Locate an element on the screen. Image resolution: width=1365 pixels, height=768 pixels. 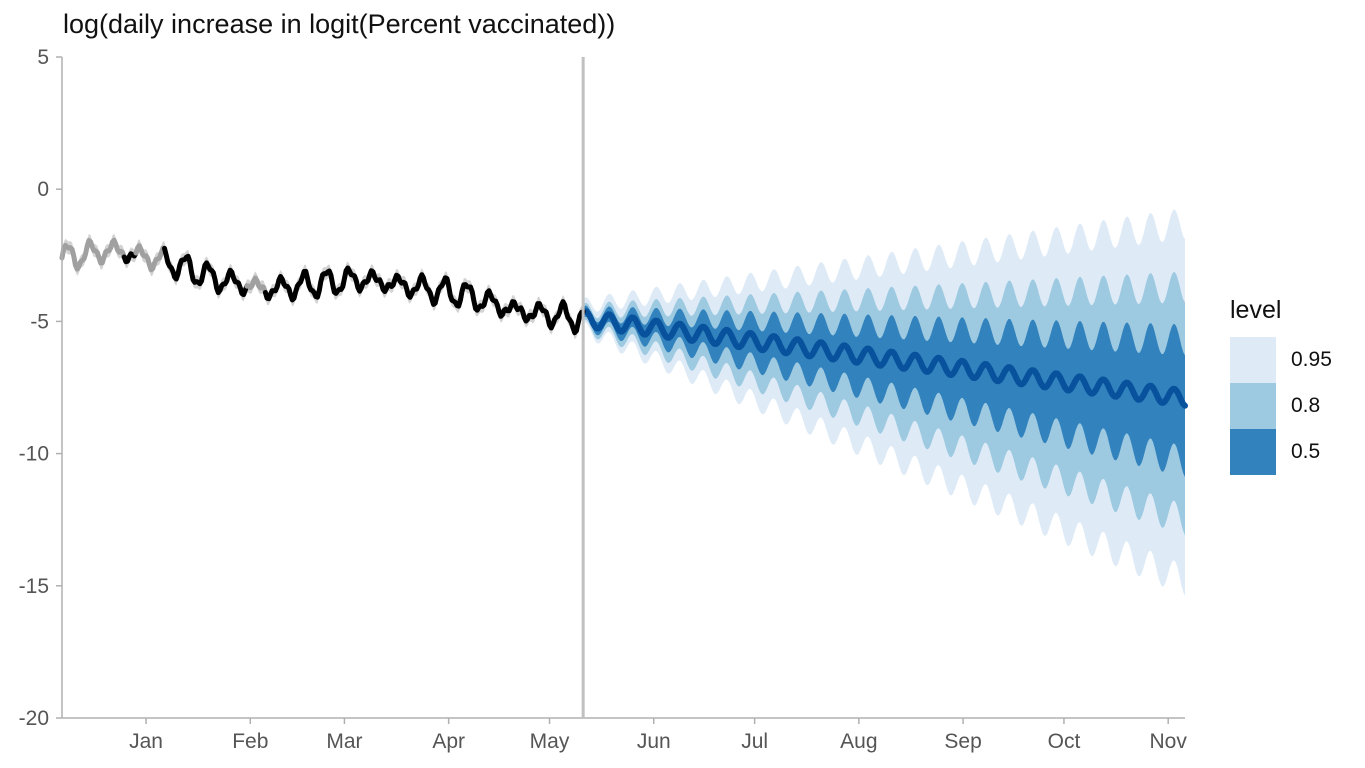
y-tick-label: -15 is located at coordinates (34, 586).